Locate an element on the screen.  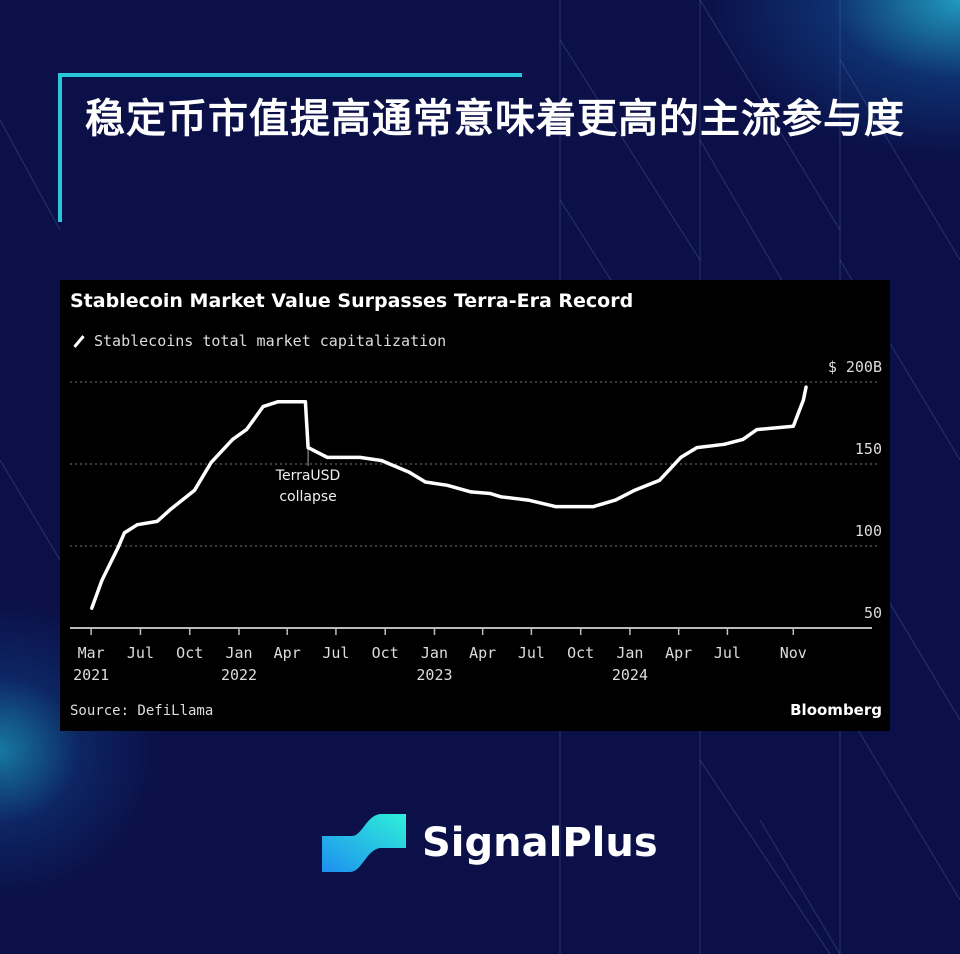
y-tick-label: 100 is located at coordinates (868, 531).